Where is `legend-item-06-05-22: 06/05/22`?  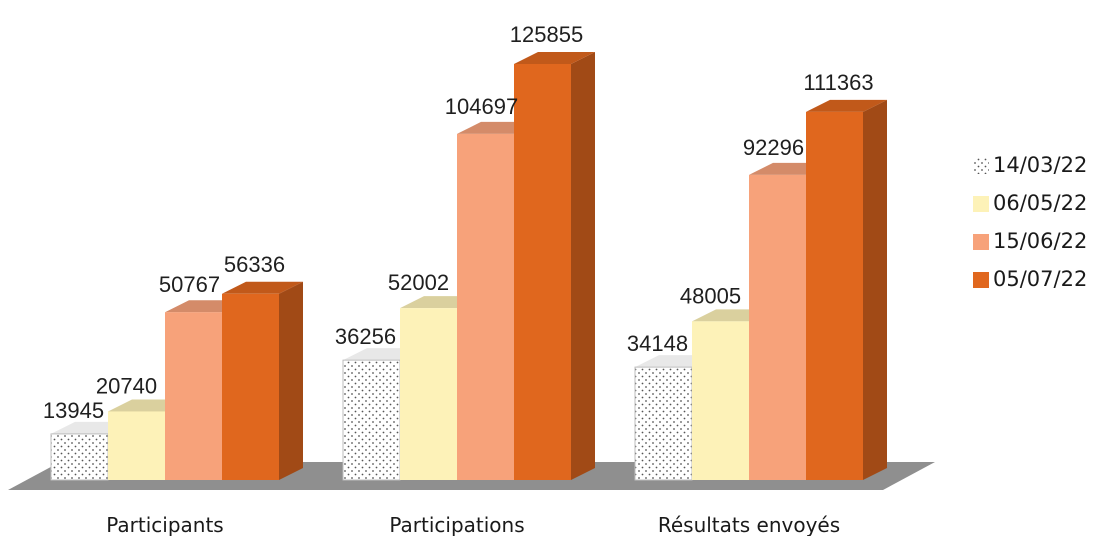 legend-item-06-05-22: 06/05/22 is located at coordinates (1030, 203).